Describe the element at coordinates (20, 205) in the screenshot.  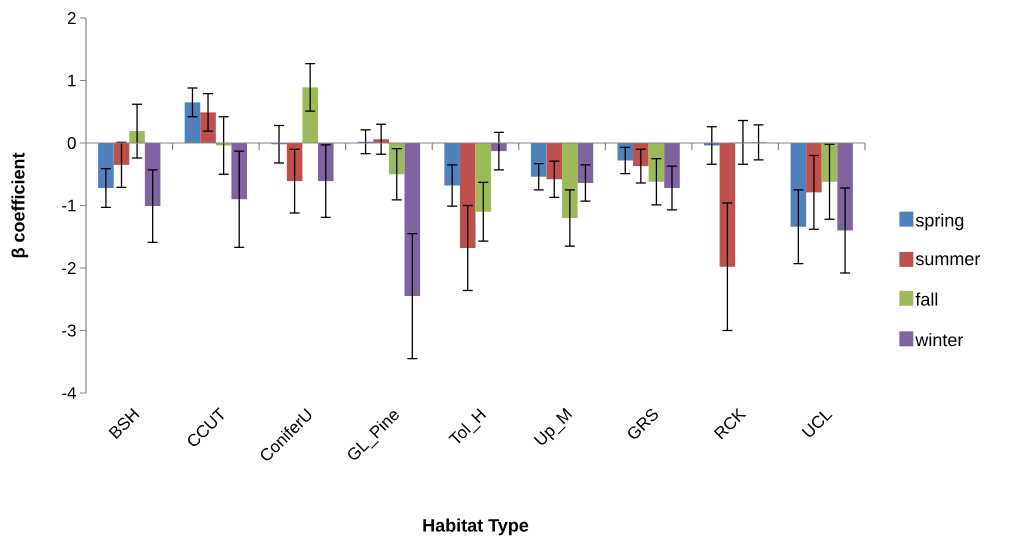
I see `y-axis-title: β coefficient` at that location.